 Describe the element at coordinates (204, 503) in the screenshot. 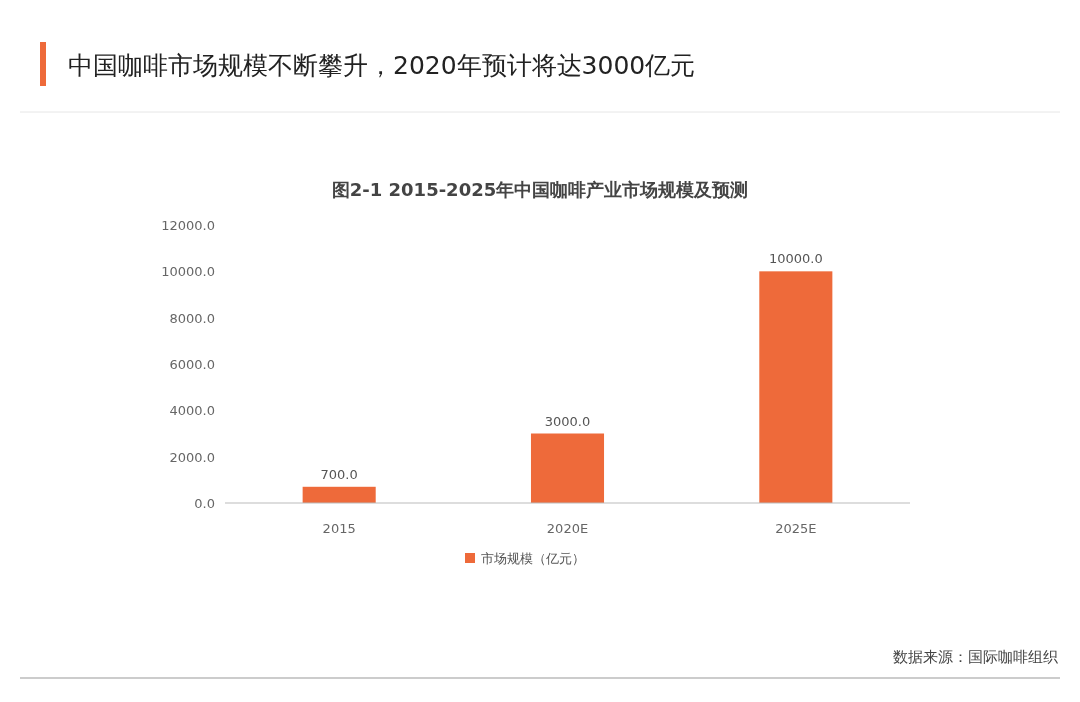

I see `y-tick-label: 0.0` at that location.